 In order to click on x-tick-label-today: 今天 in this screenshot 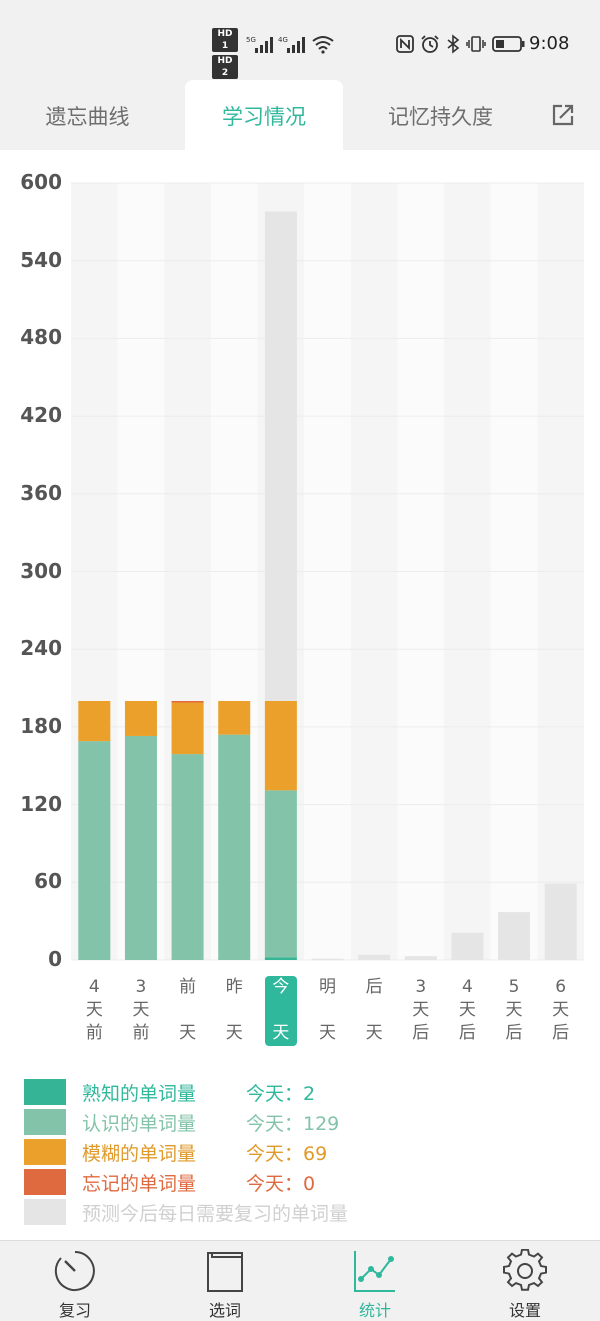, I will do `click(280, 1011)`.